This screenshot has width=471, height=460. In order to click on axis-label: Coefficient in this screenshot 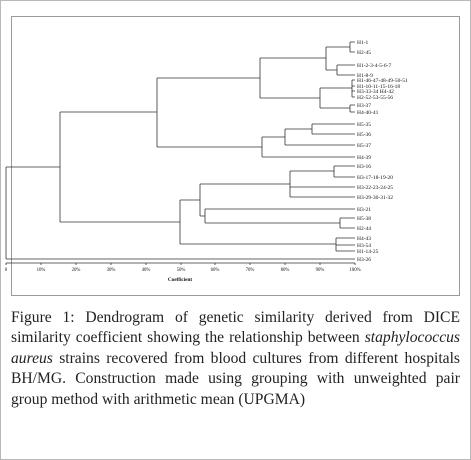, I will do `click(180, 280)`.